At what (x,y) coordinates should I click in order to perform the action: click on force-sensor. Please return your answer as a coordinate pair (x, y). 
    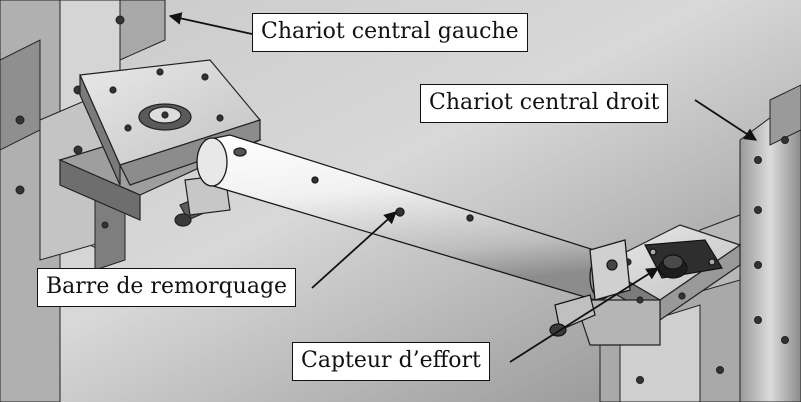
    Looking at the image, I should click on (636, 288).